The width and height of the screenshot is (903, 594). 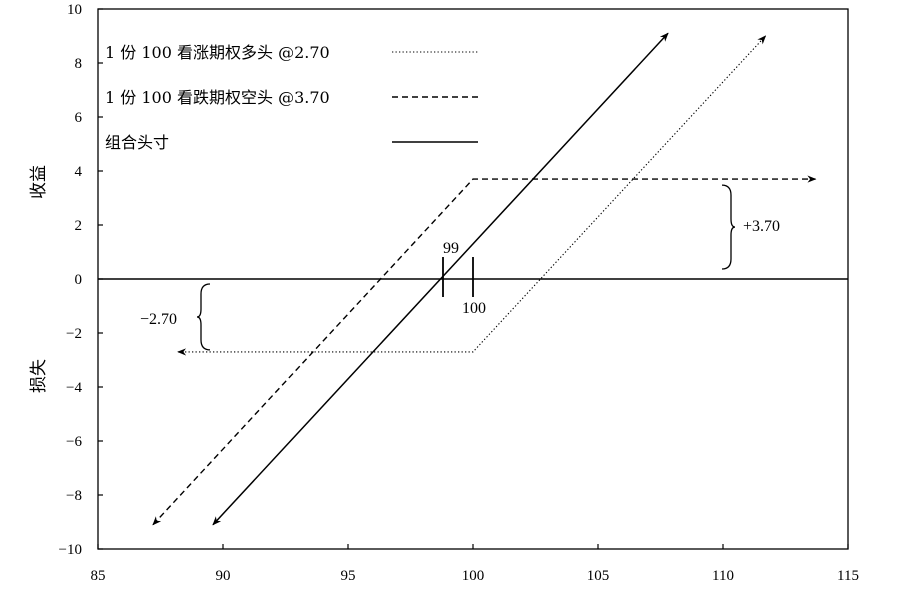 What do you see at coordinates (79, 226) in the screenshot?
I see `y-tick-label: 2` at bounding box center [79, 226].